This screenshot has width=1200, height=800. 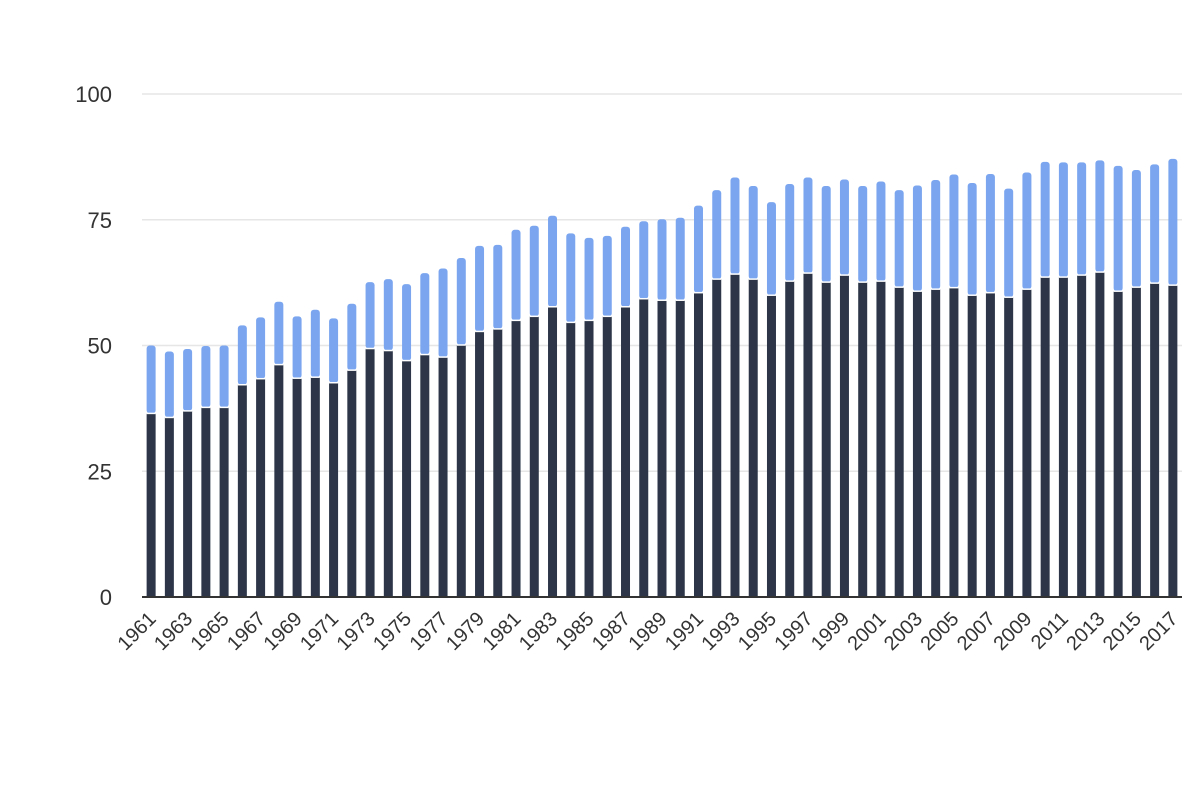 What do you see at coordinates (863, 234) in the screenshot?
I see `bar-upper-2000` at bounding box center [863, 234].